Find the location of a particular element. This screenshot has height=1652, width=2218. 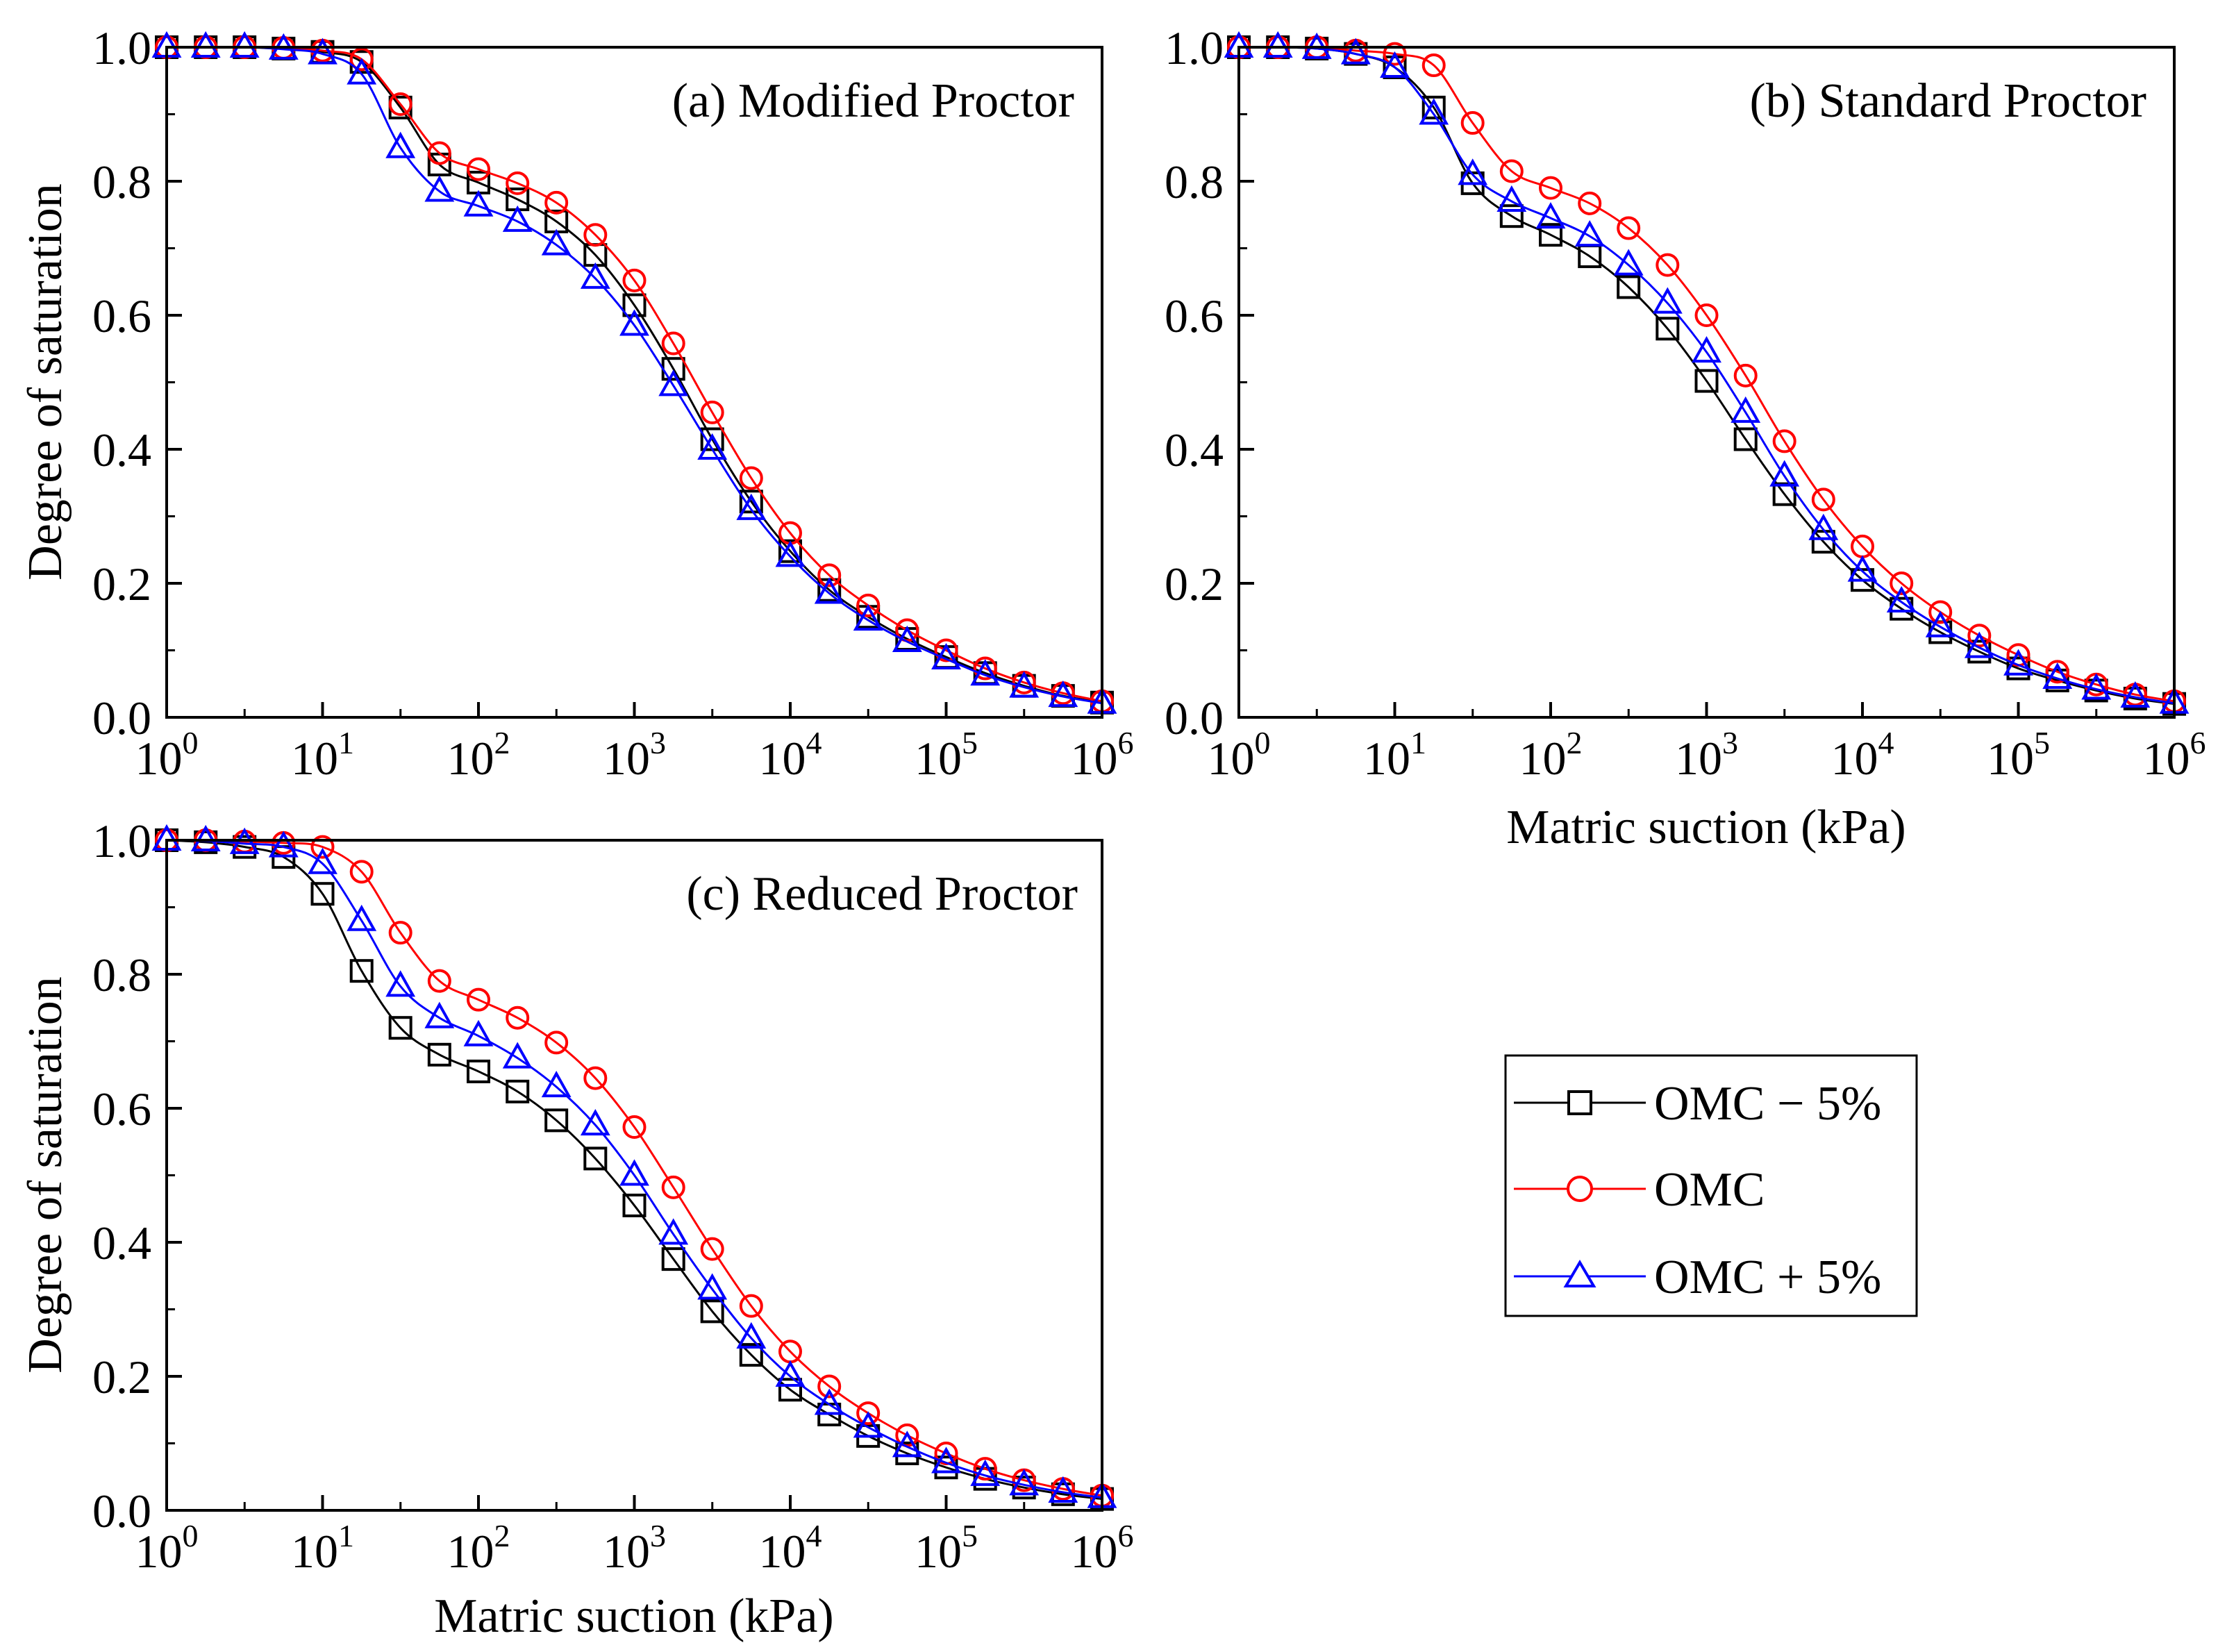

y-tick-label: 0.8 is located at coordinates (121, 182).